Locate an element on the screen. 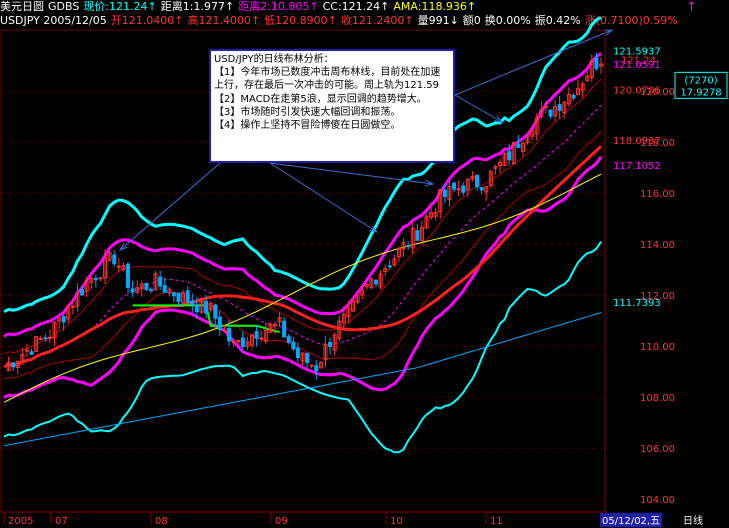 This screenshot has width=729, height=528. y-tick-label: 108.00 is located at coordinates (657, 398).